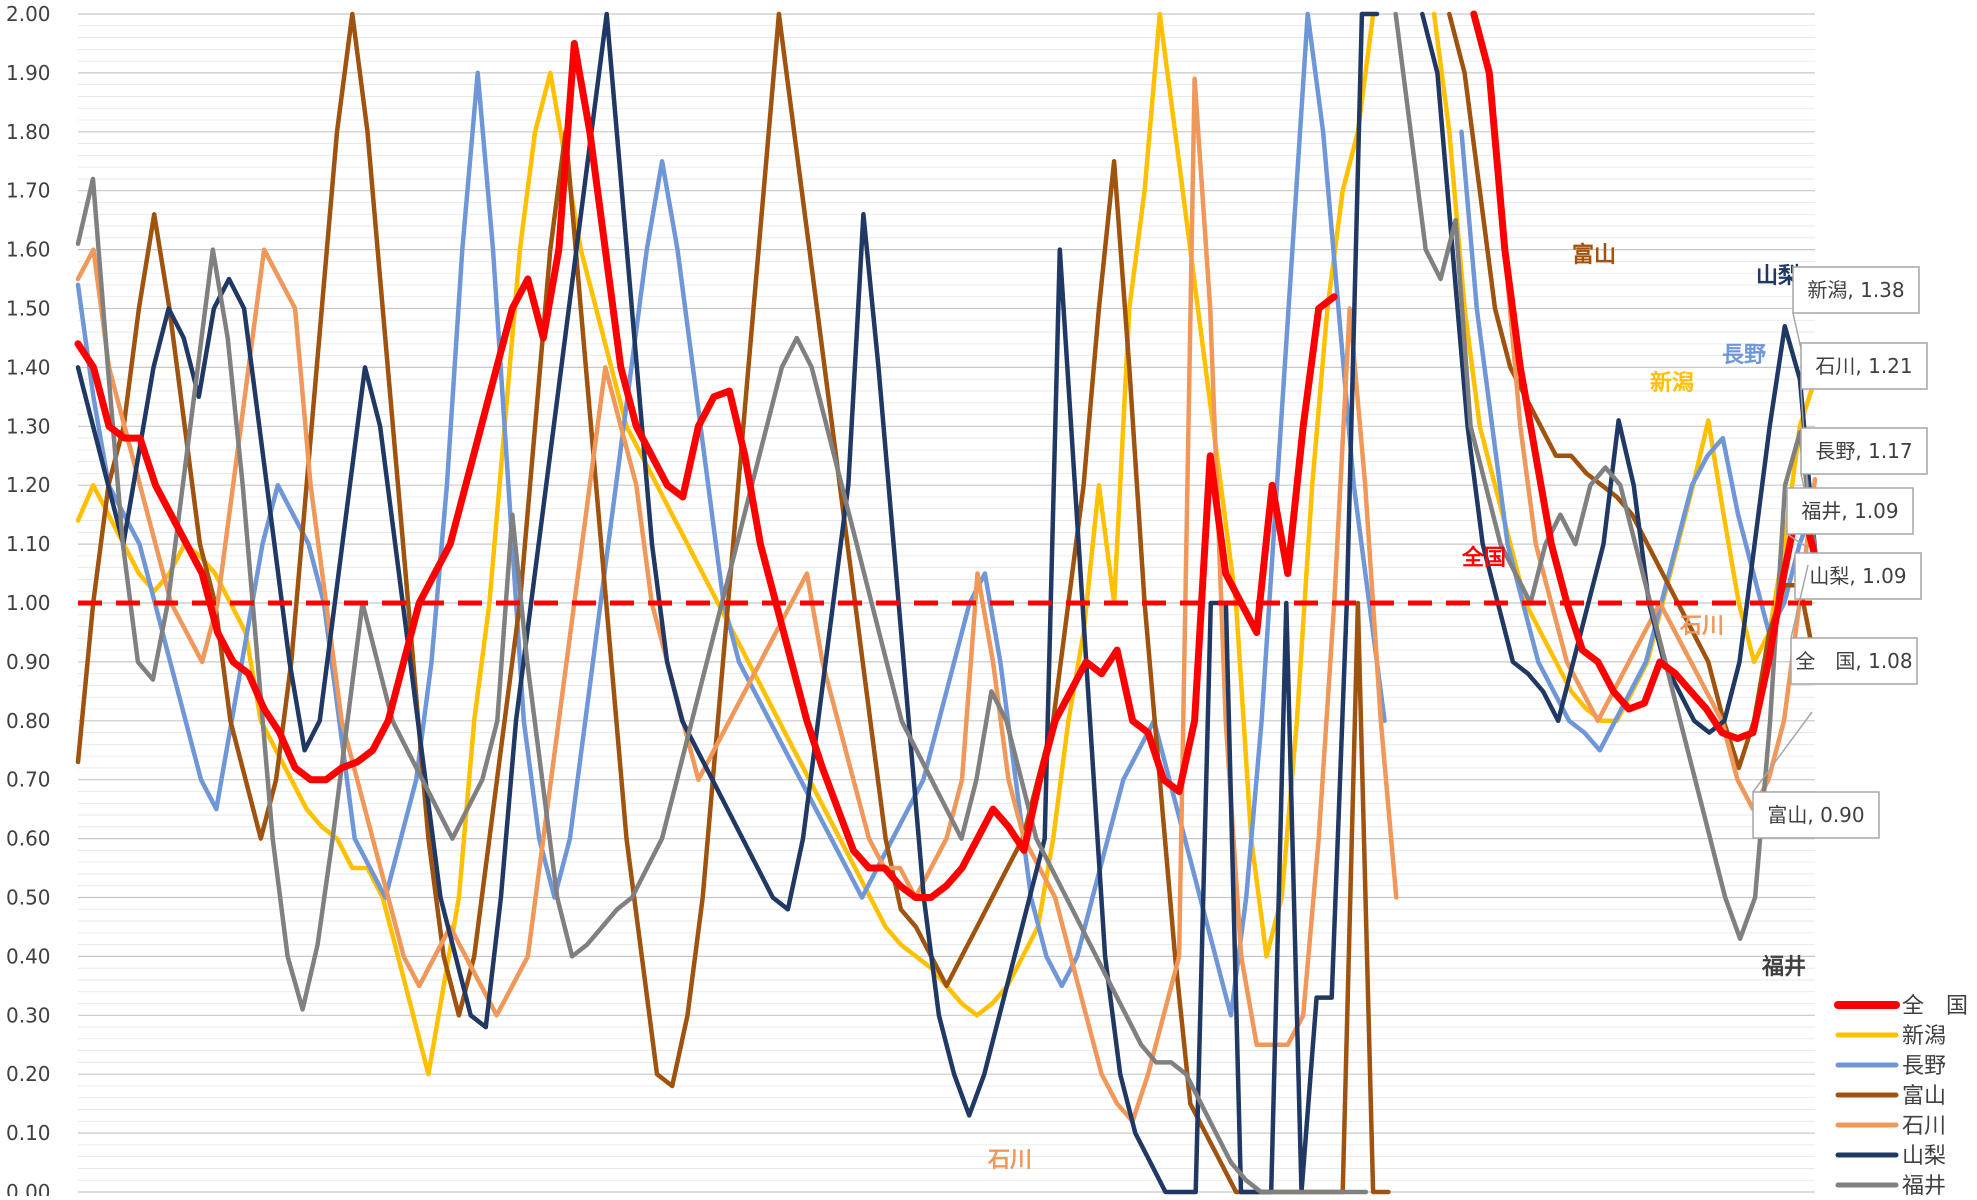 This screenshot has height=1200, width=1977. What do you see at coordinates (28, 780) in the screenshot?
I see `y-tick-label: 0.70` at bounding box center [28, 780].